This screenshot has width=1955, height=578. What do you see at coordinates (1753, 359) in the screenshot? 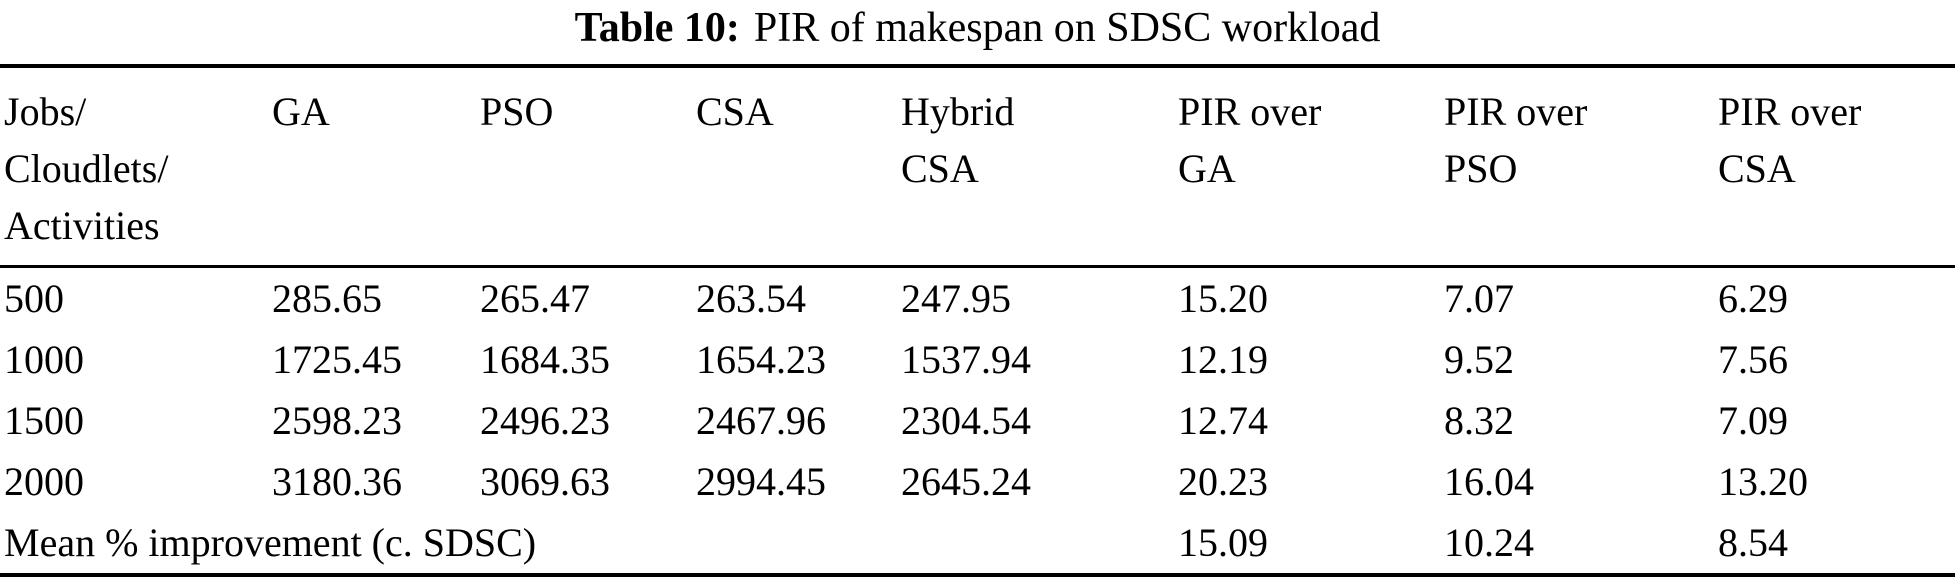
I see `cell-pir-csa: 7.56` at bounding box center [1753, 359].